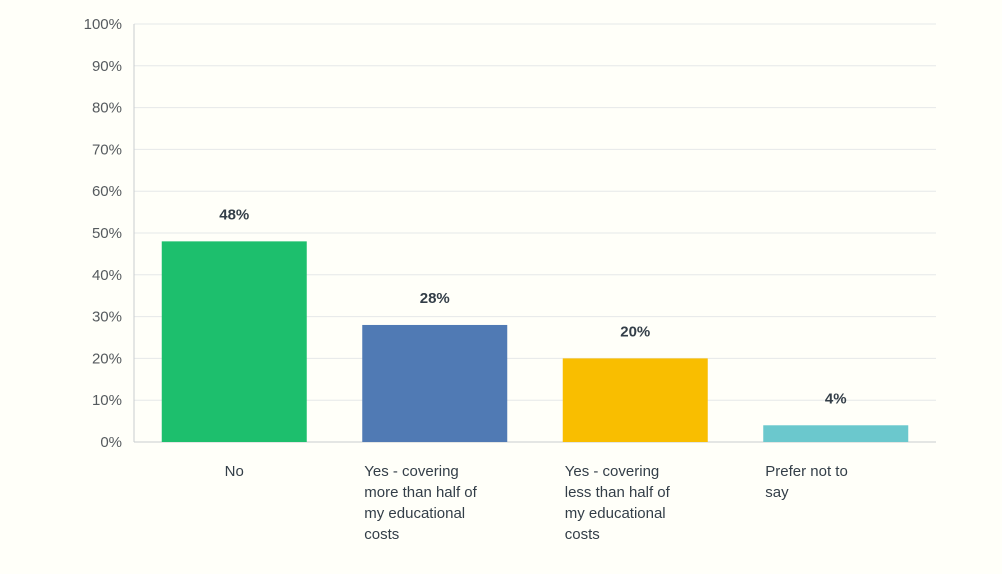  Describe the element at coordinates (836, 398) in the screenshot. I see `data-label: 4%` at that location.